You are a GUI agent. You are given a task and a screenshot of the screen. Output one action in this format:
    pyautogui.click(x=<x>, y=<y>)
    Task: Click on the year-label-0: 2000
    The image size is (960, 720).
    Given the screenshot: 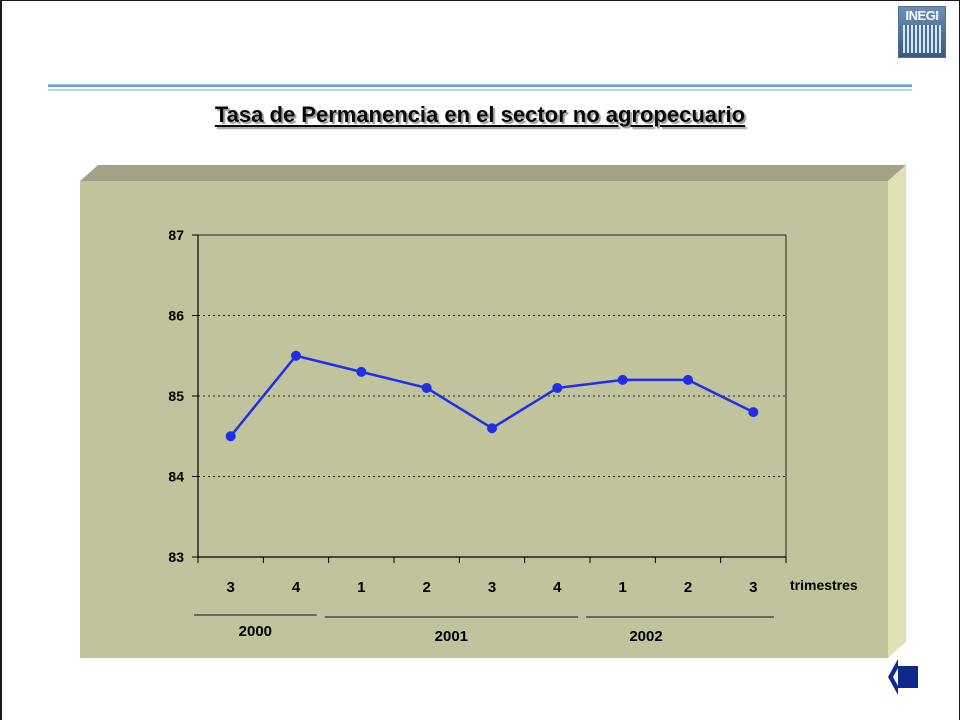 What is the action you would take?
    pyautogui.click(x=255, y=631)
    